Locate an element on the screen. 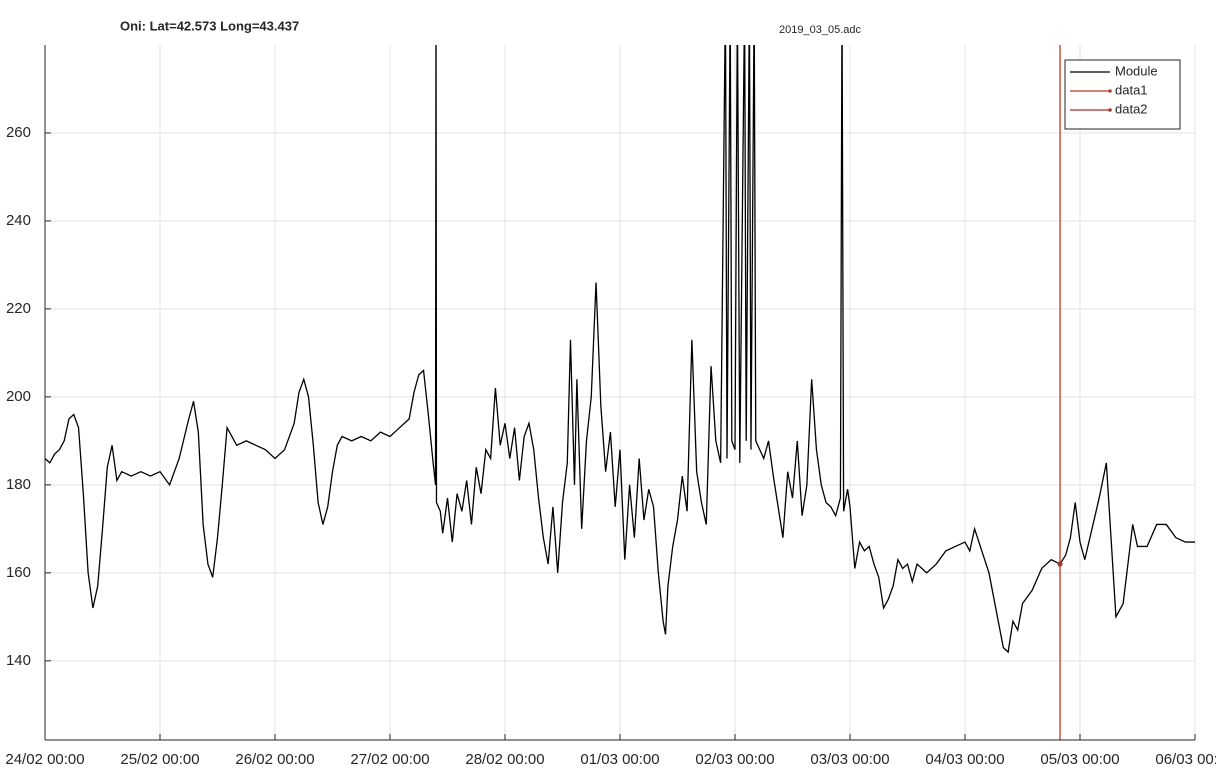 Image resolution: width=1216 pixels, height=771 pixels. y-tick-label: 180 is located at coordinates (18, 484).